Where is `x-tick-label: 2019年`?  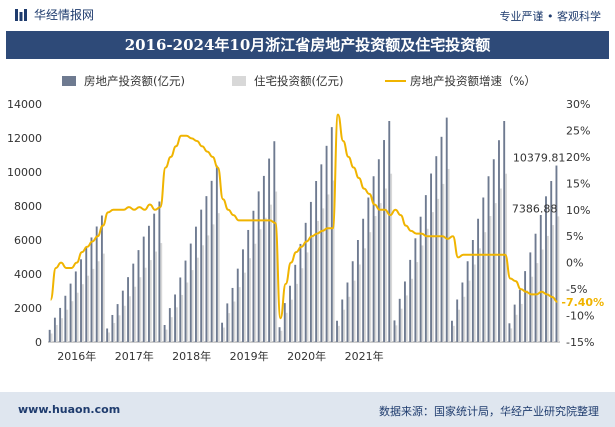
x-tick-label: 2019年 is located at coordinates (249, 356).